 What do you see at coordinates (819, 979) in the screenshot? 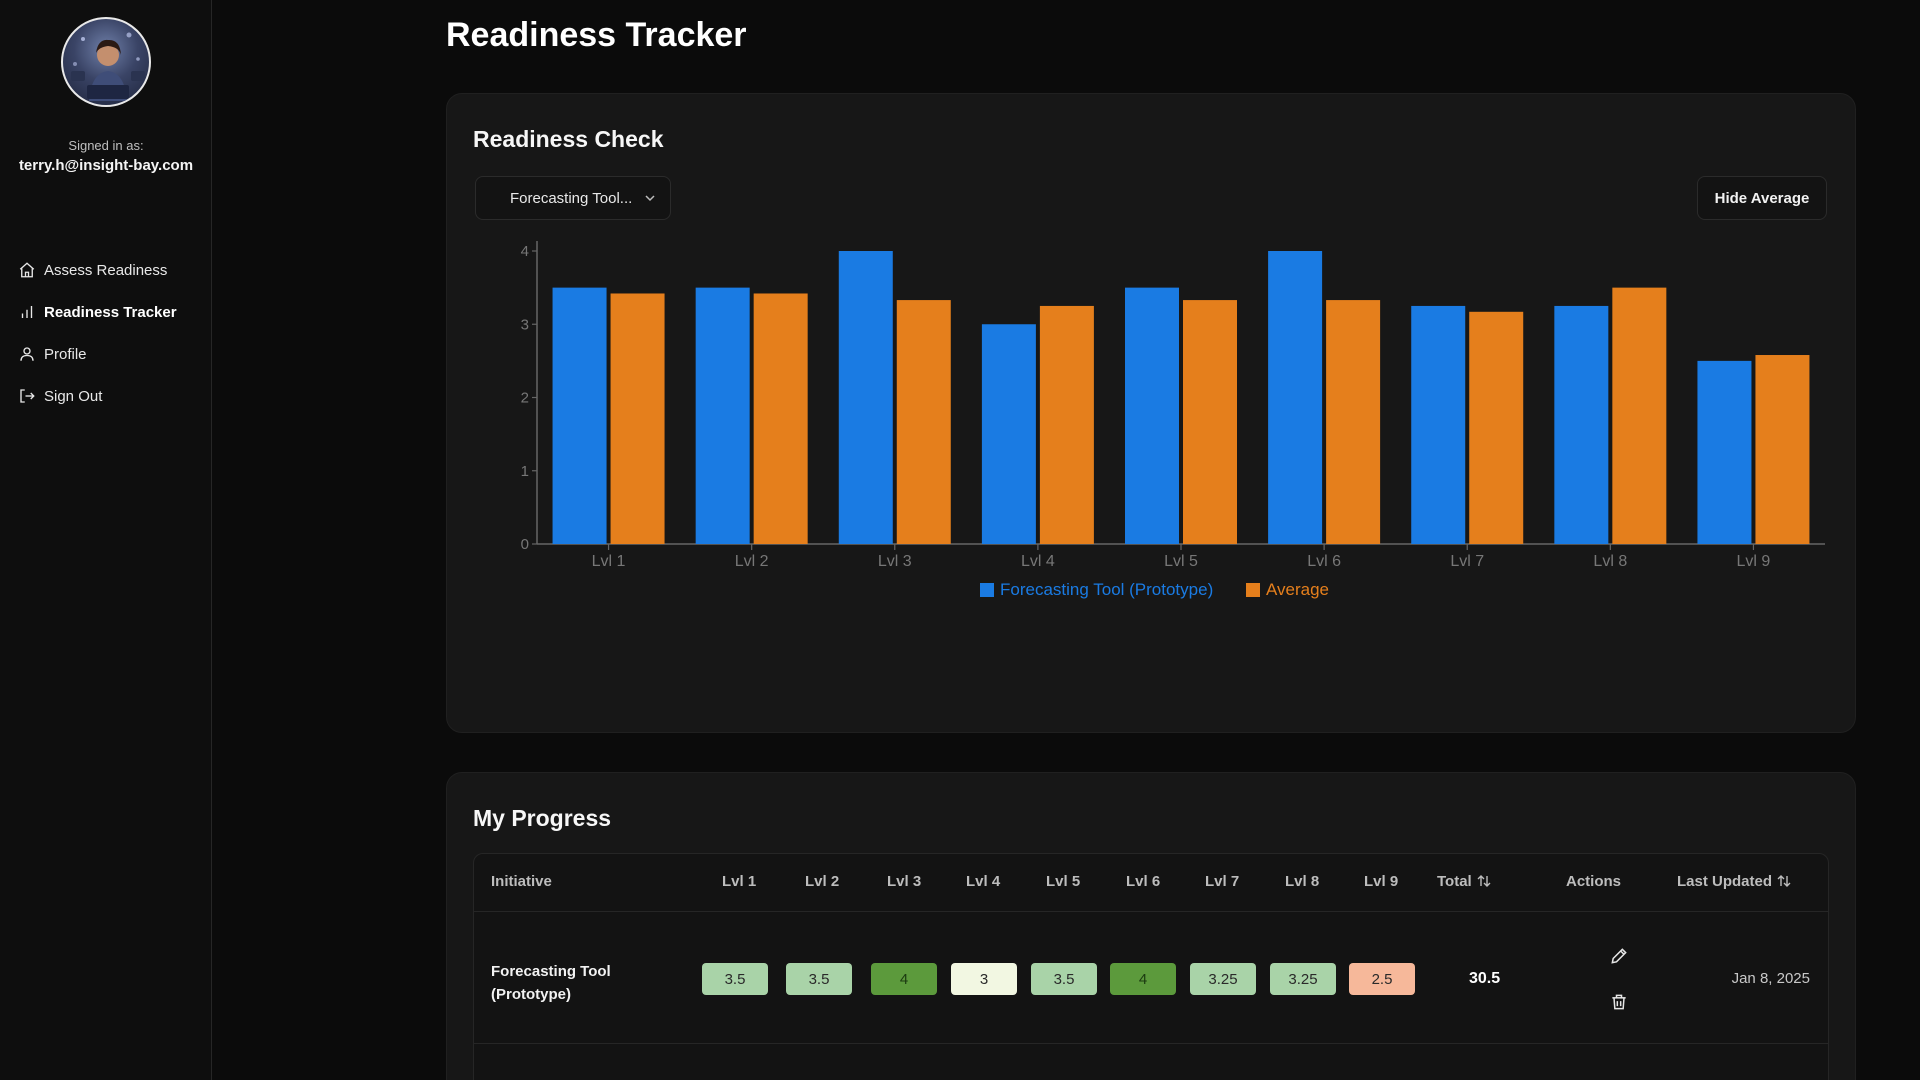
I see `score-pill-lvl-2: 3.5` at bounding box center [819, 979].